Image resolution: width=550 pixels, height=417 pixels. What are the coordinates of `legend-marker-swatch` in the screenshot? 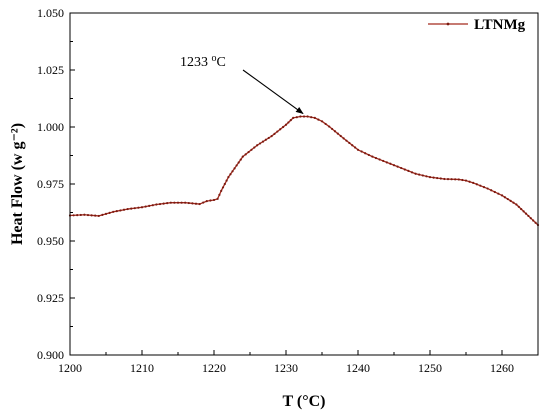 It's located at (448, 24).